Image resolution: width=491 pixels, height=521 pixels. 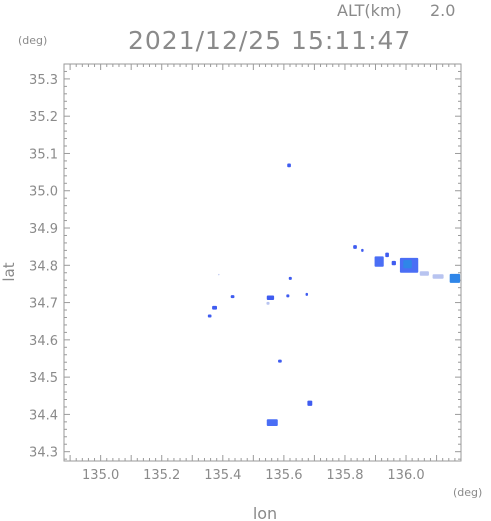 What do you see at coordinates (161, 475) in the screenshot?
I see `x-tick-label: 135.2` at bounding box center [161, 475].